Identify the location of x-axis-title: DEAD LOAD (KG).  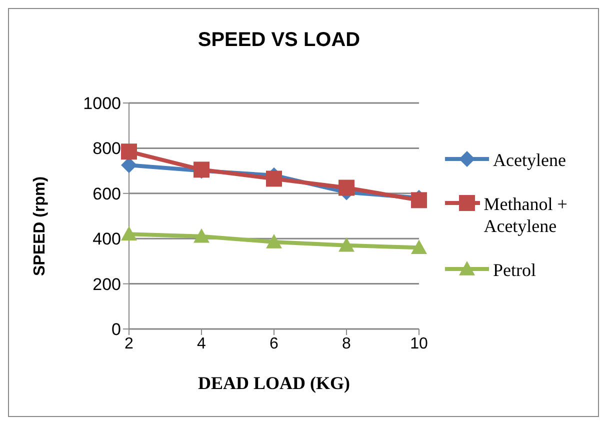
(274, 383).